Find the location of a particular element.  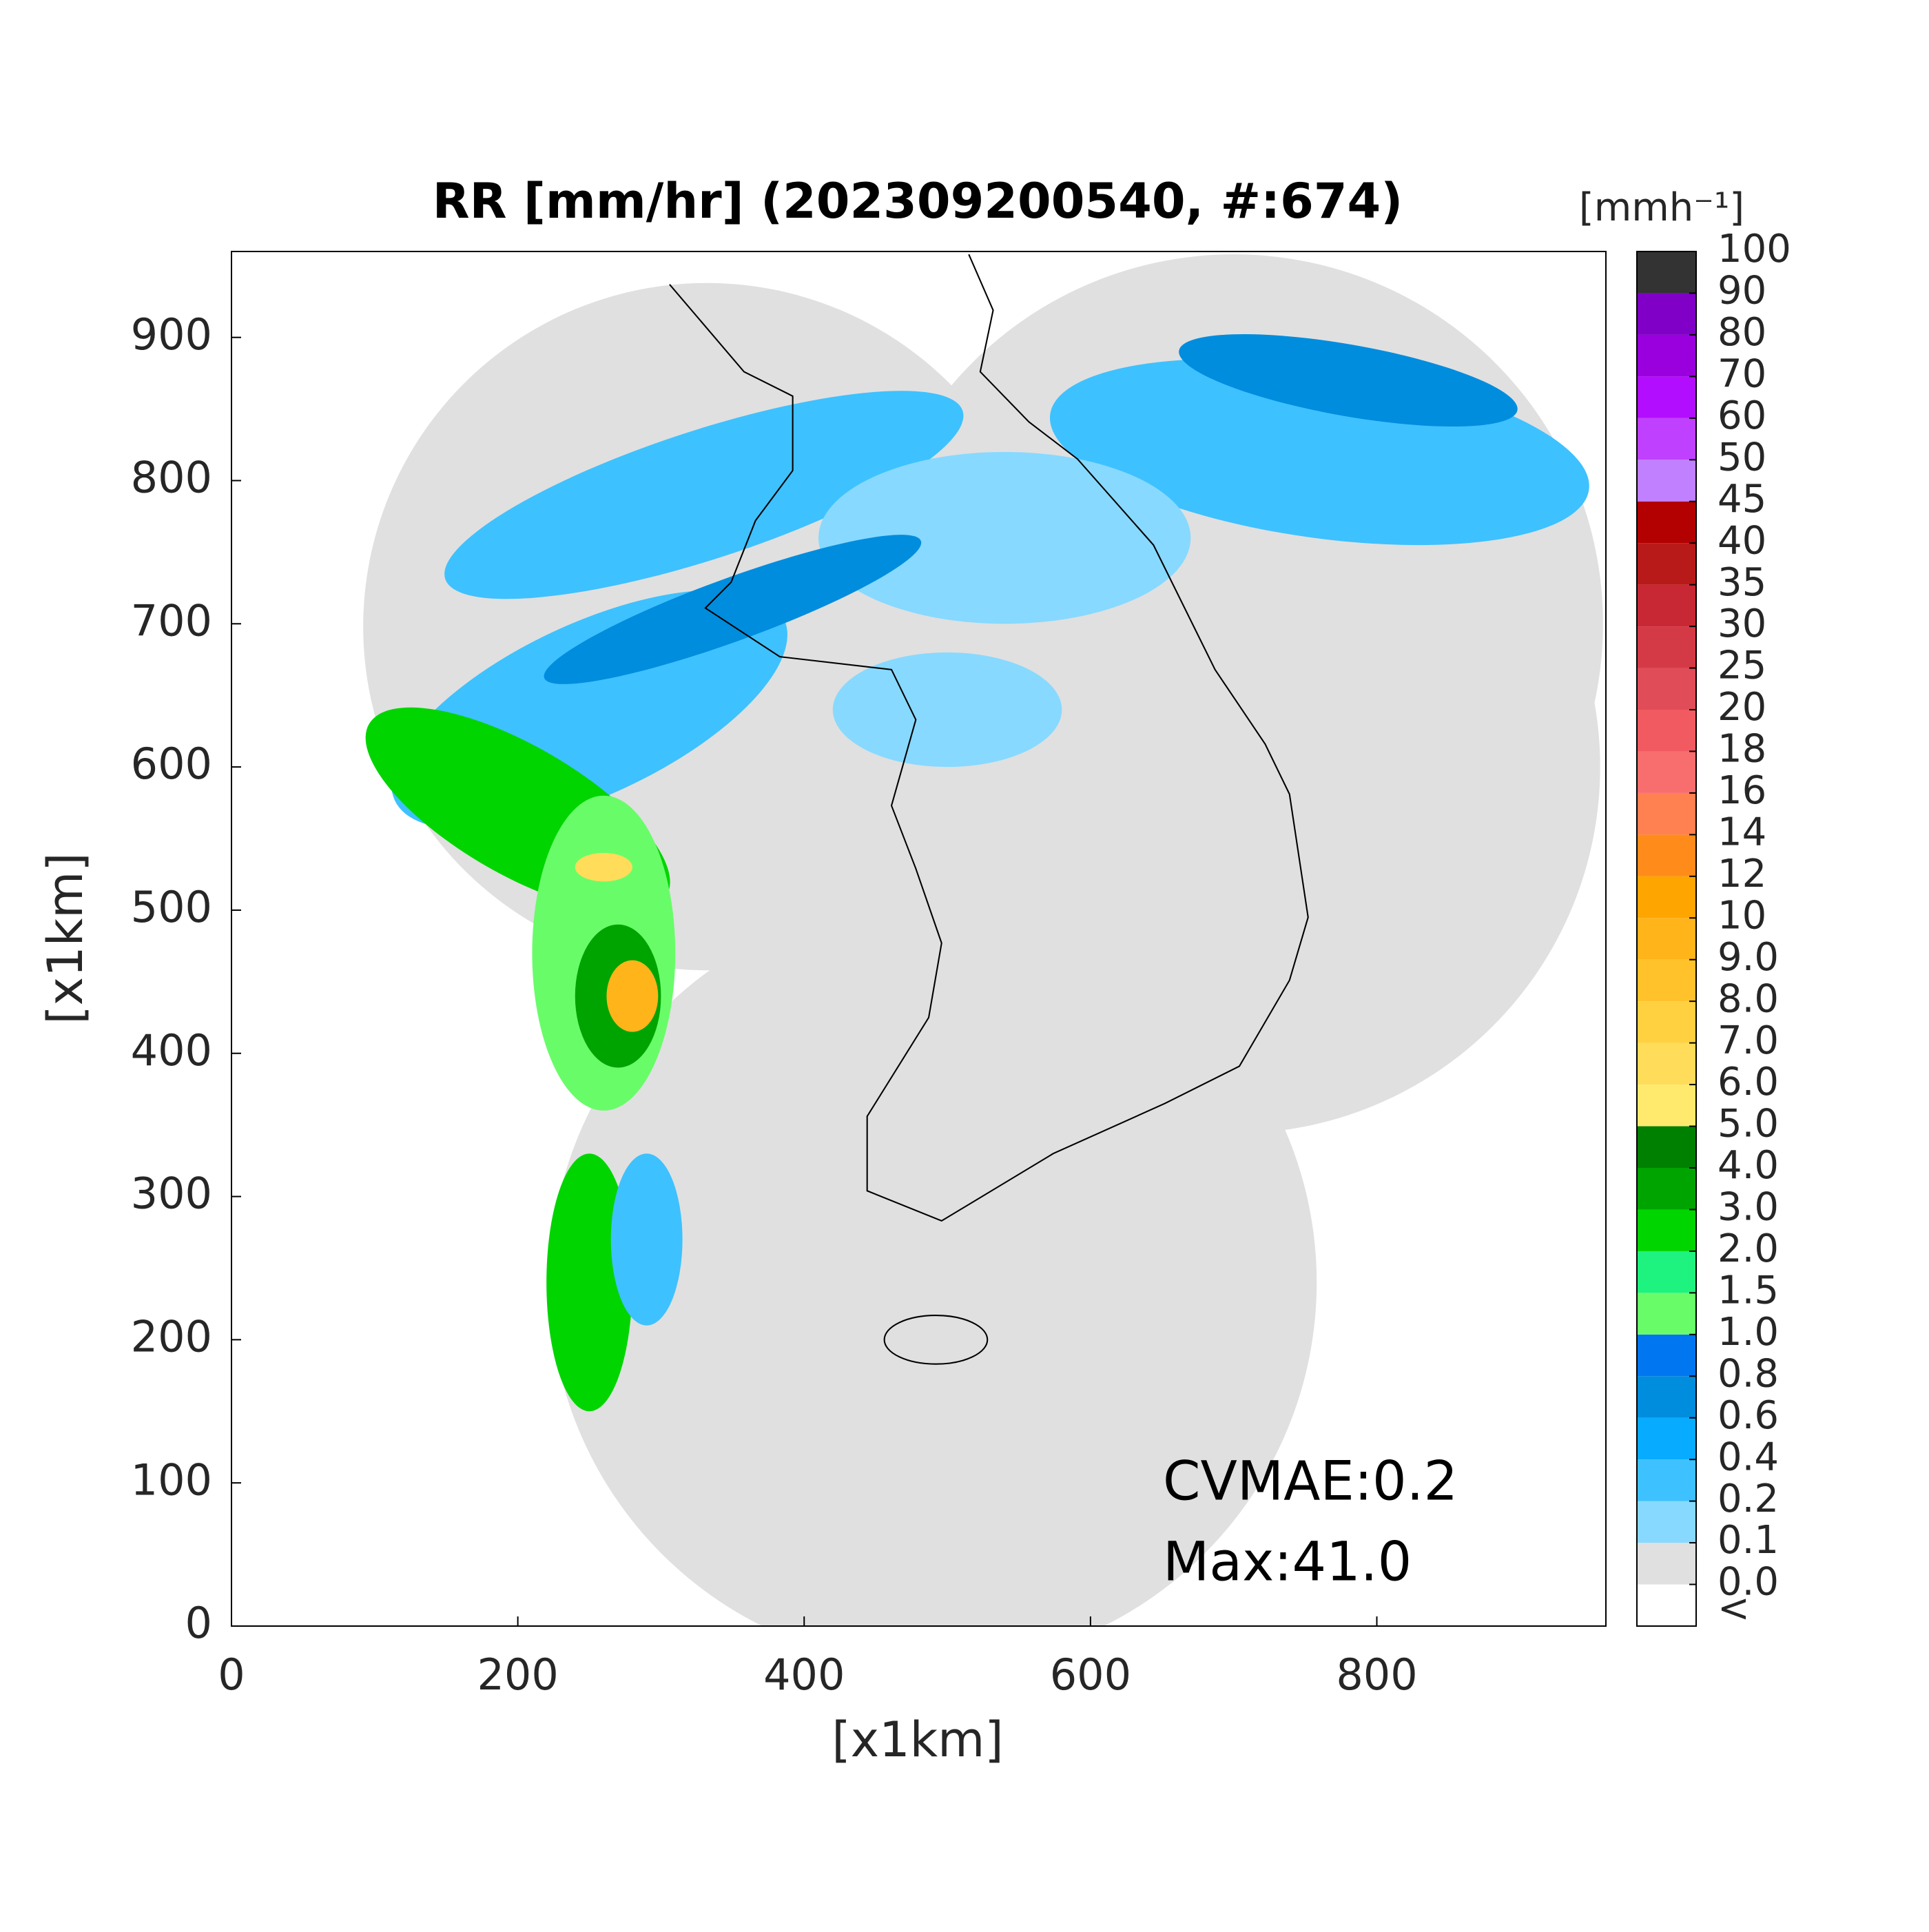

y-tick-label: 0 is located at coordinates (198, 1623).